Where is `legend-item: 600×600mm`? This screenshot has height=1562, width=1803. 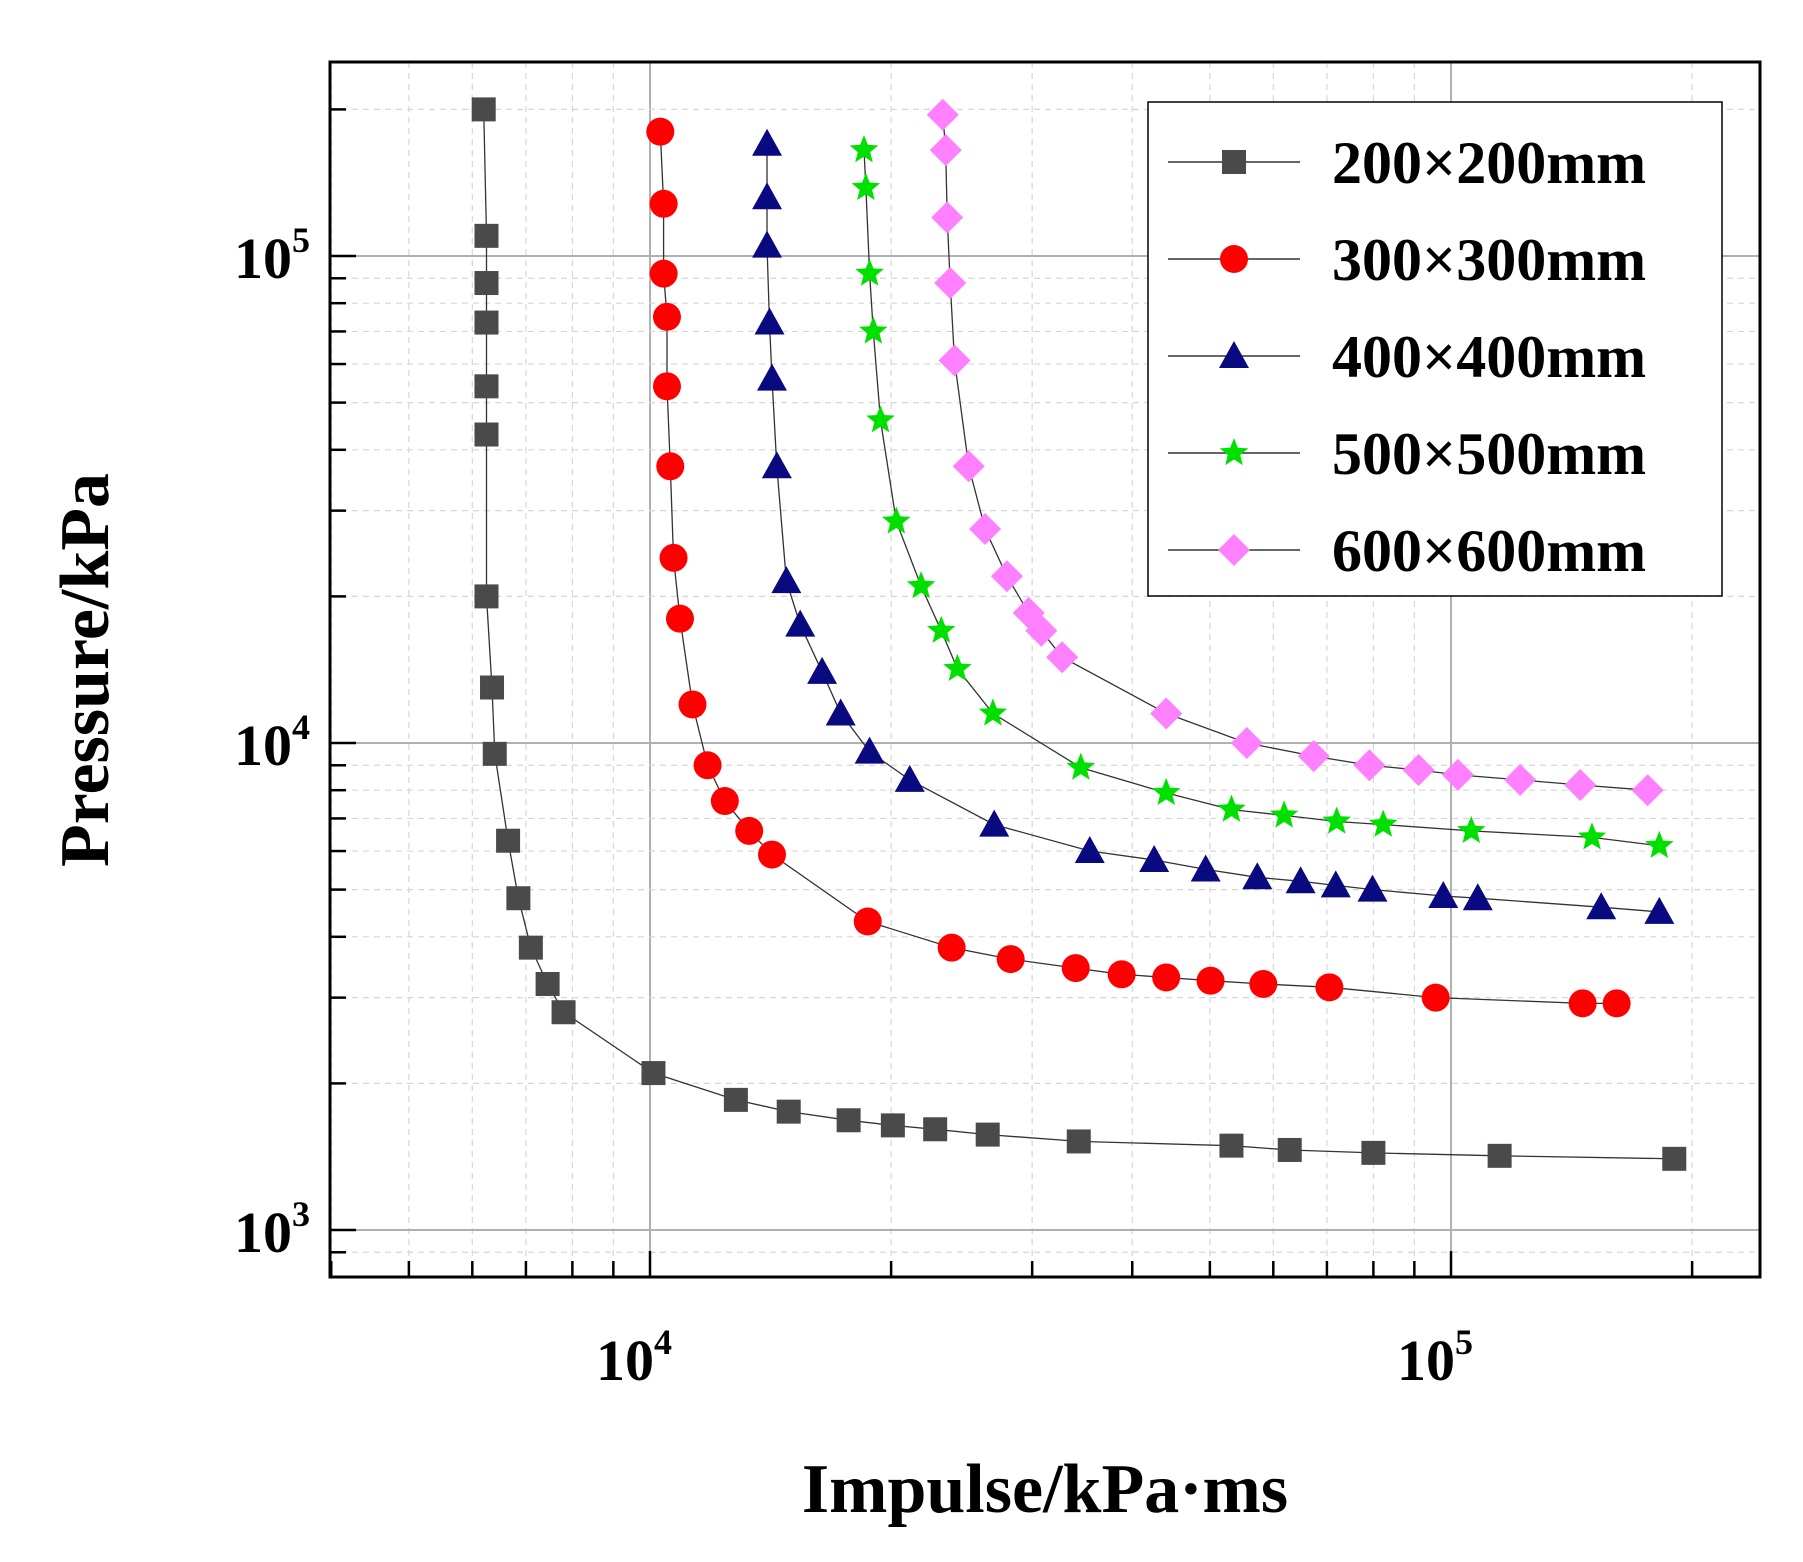
legend-item: 600×600mm is located at coordinates (1407, 551).